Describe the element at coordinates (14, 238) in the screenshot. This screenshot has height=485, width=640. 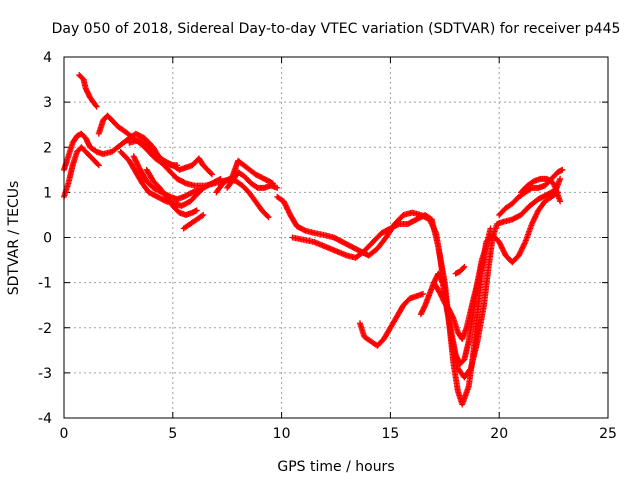
I see `y-axis-label: SDTVAR / TECUs` at that location.